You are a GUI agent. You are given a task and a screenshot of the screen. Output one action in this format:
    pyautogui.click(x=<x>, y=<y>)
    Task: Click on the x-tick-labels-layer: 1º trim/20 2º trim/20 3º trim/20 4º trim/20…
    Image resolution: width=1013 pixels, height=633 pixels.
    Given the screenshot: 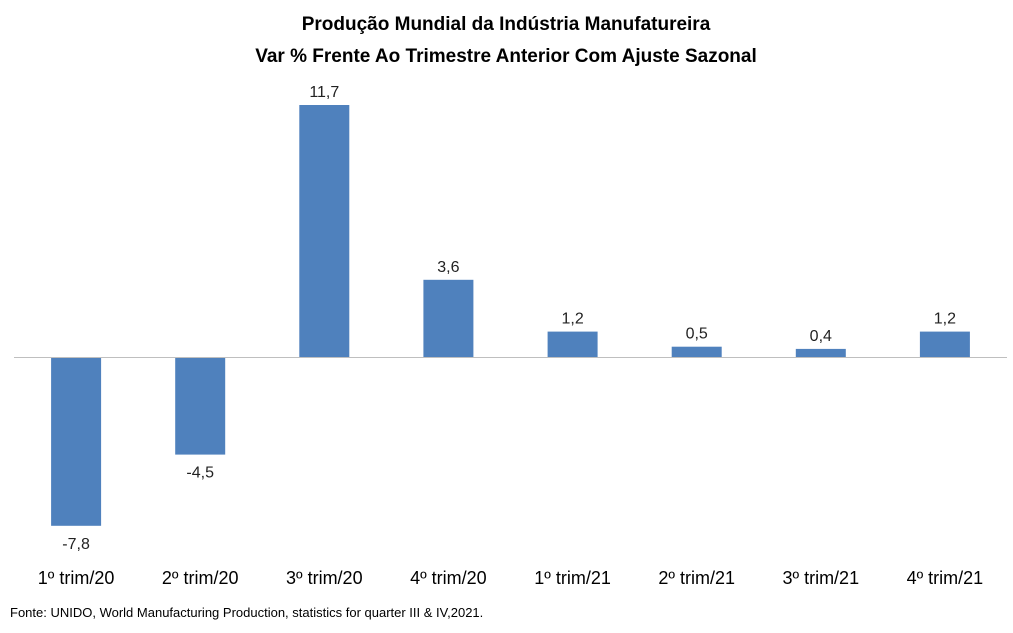 What is the action you would take?
    pyautogui.click(x=510, y=578)
    